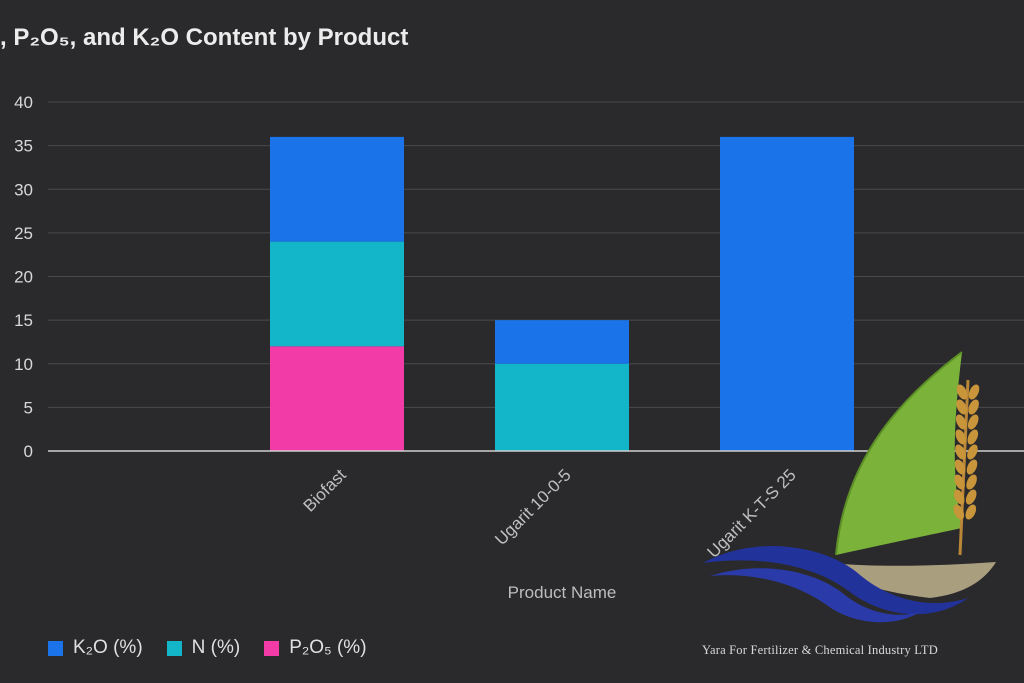  What do you see at coordinates (23, 146) in the screenshot?
I see `y-tick-label: 35` at bounding box center [23, 146].